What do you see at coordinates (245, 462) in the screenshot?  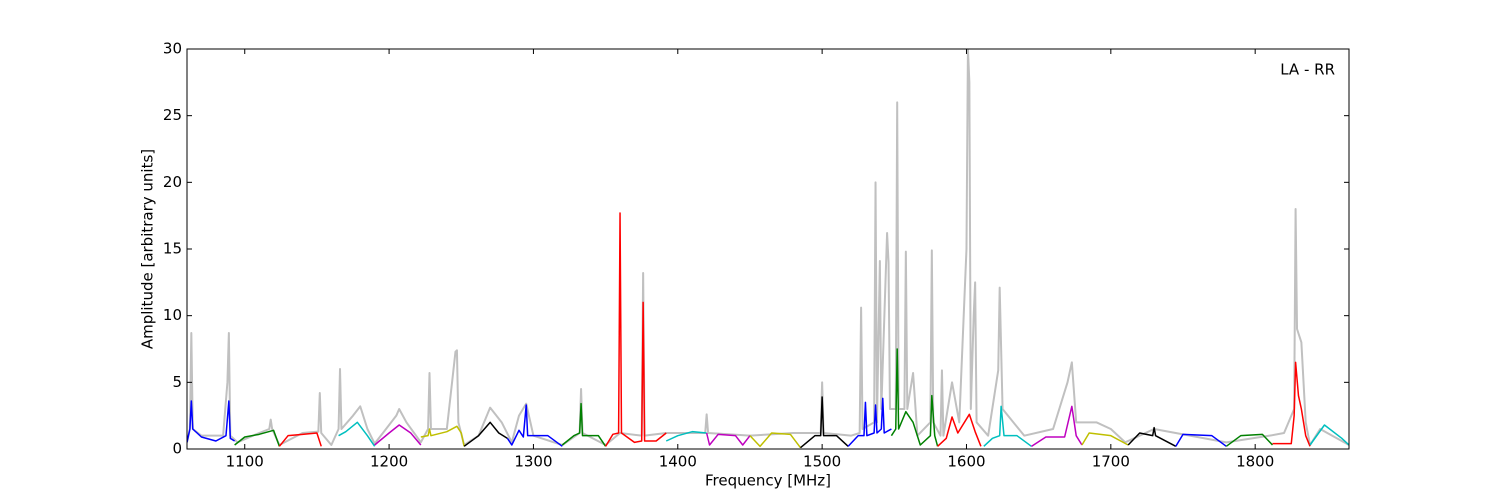 I see `x-tick-label: 1100` at bounding box center [245, 462].